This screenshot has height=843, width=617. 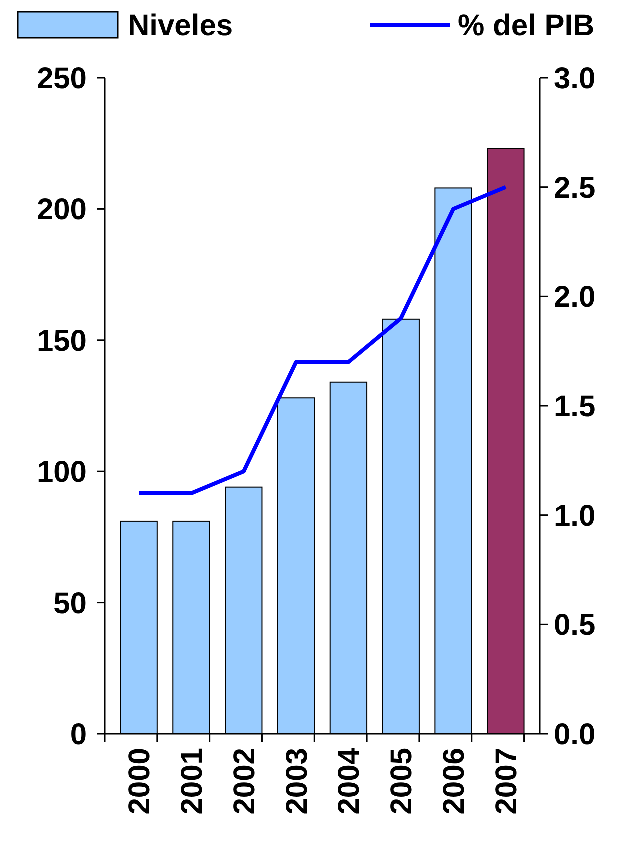 What do you see at coordinates (181, 26) in the screenshot?
I see `legend-label: Niveles` at bounding box center [181, 26].